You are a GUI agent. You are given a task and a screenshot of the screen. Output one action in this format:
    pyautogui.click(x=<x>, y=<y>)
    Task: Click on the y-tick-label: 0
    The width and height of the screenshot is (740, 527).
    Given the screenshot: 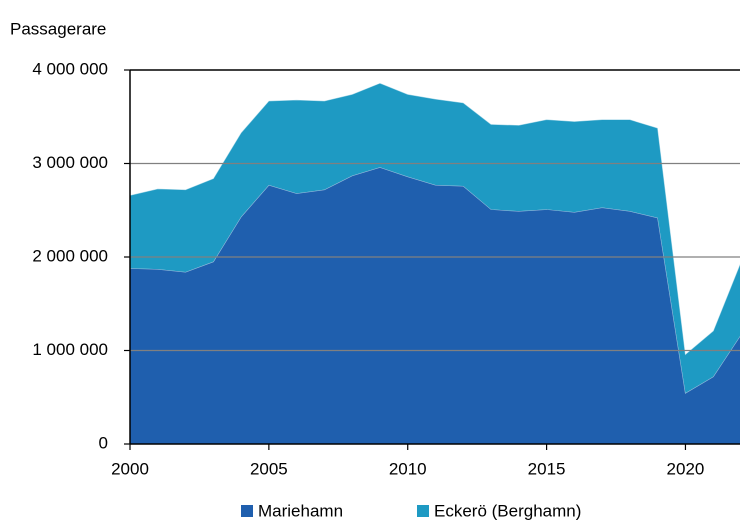 What is the action you would take?
    pyautogui.click(x=103, y=442)
    